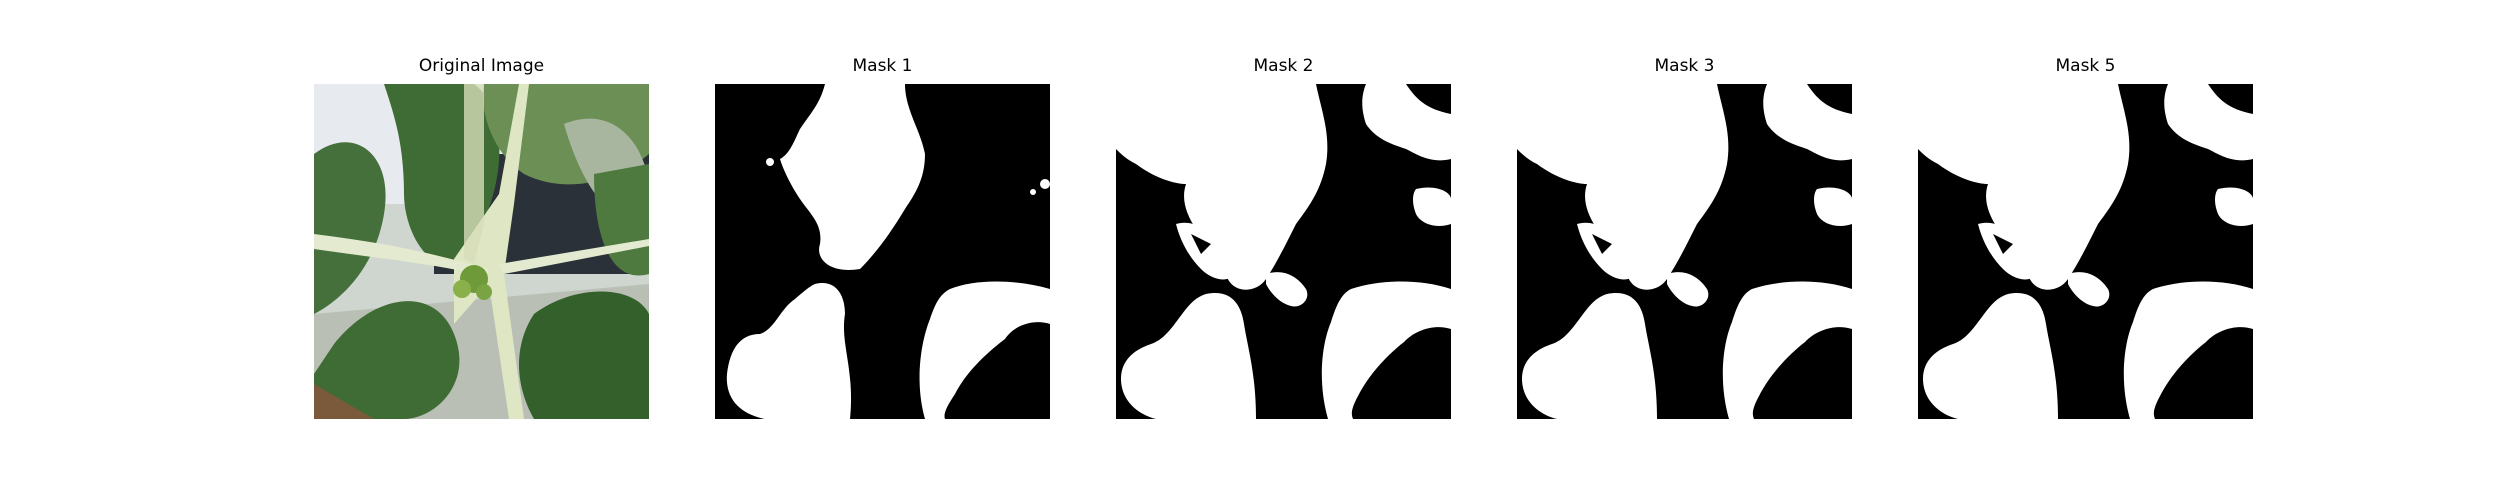 This screenshot has height=500, width=2500. I want to click on panel-title: Mask 1, so click(882, 66).